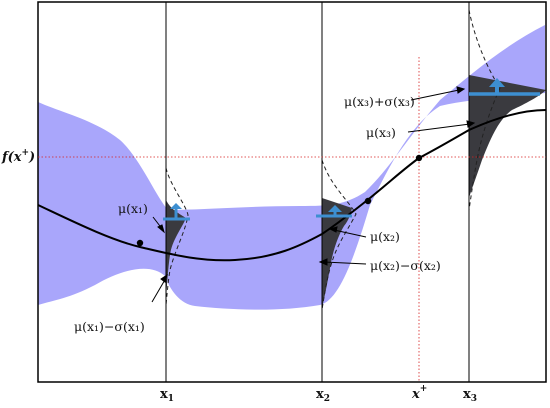 Image resolution: width=550 pixels, height=408 pixels. I want to click on tick-x1: x1, so click(167, 395).